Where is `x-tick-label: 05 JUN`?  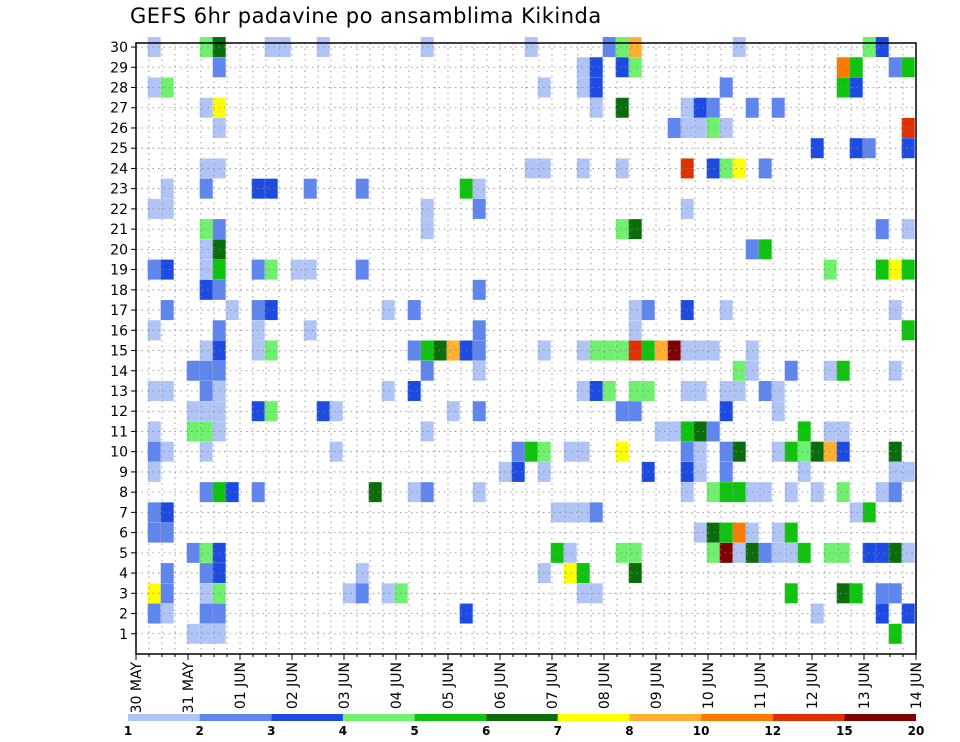
x-tick-label: 05 JUN is located at coordinates (449, 685).